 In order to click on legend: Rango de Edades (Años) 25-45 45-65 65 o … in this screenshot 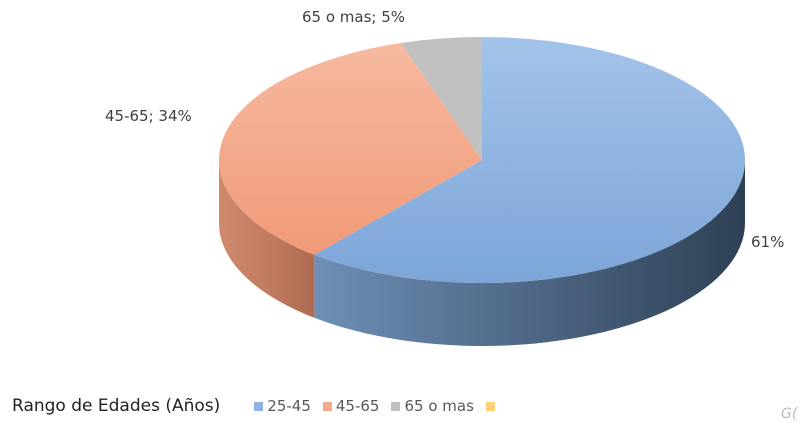, I will do `click(261, 406)`.